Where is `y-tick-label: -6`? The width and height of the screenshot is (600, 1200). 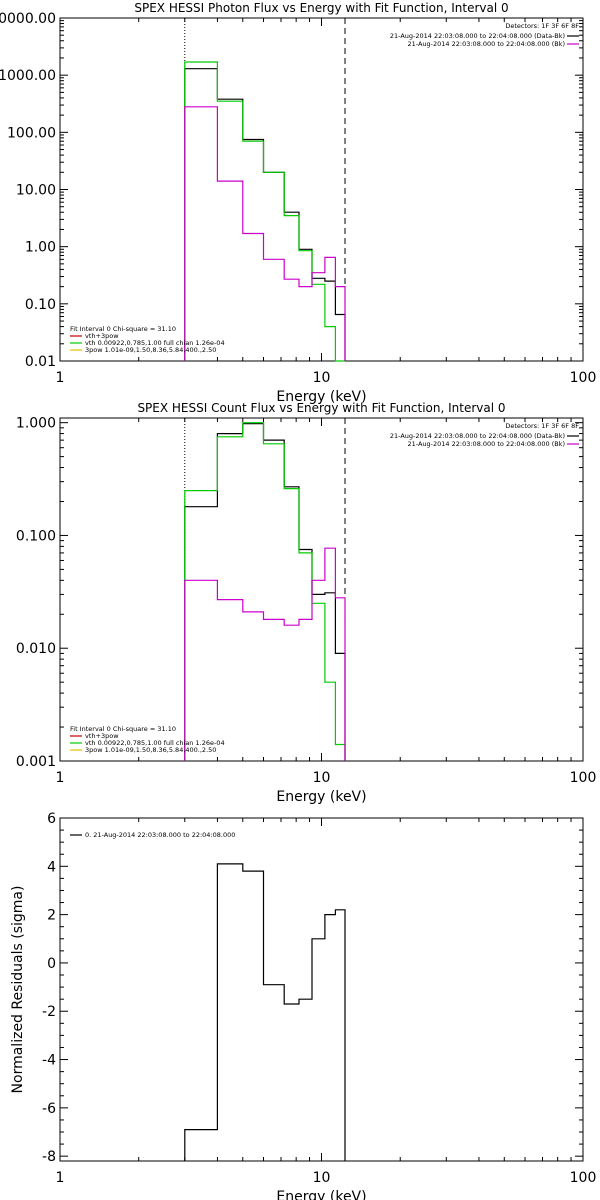 y-tick-label: -6 is located at coordinates (49, 1109).